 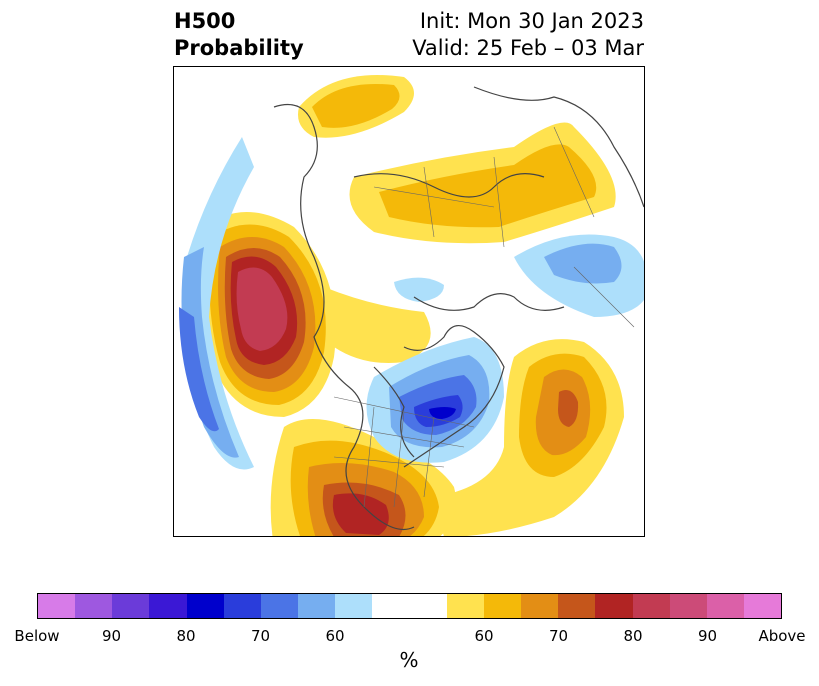 What do you see at coordinates (377, 325) in the screenshot?
I see `central-positive-streak` at bounding box center [377, 325].